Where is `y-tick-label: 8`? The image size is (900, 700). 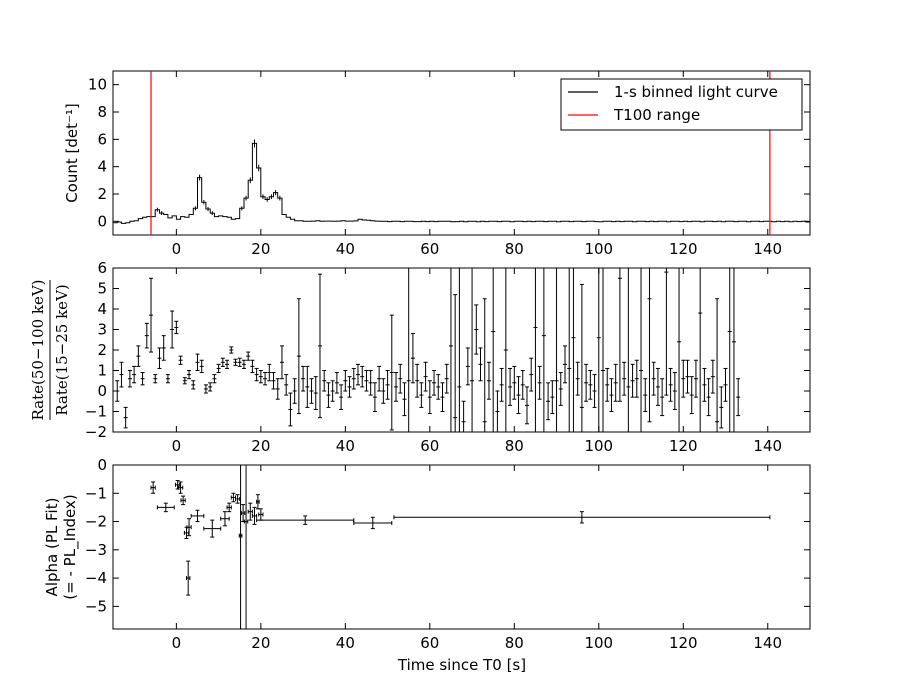
y-tick-label: 8 is located at coordinates (102, 112).